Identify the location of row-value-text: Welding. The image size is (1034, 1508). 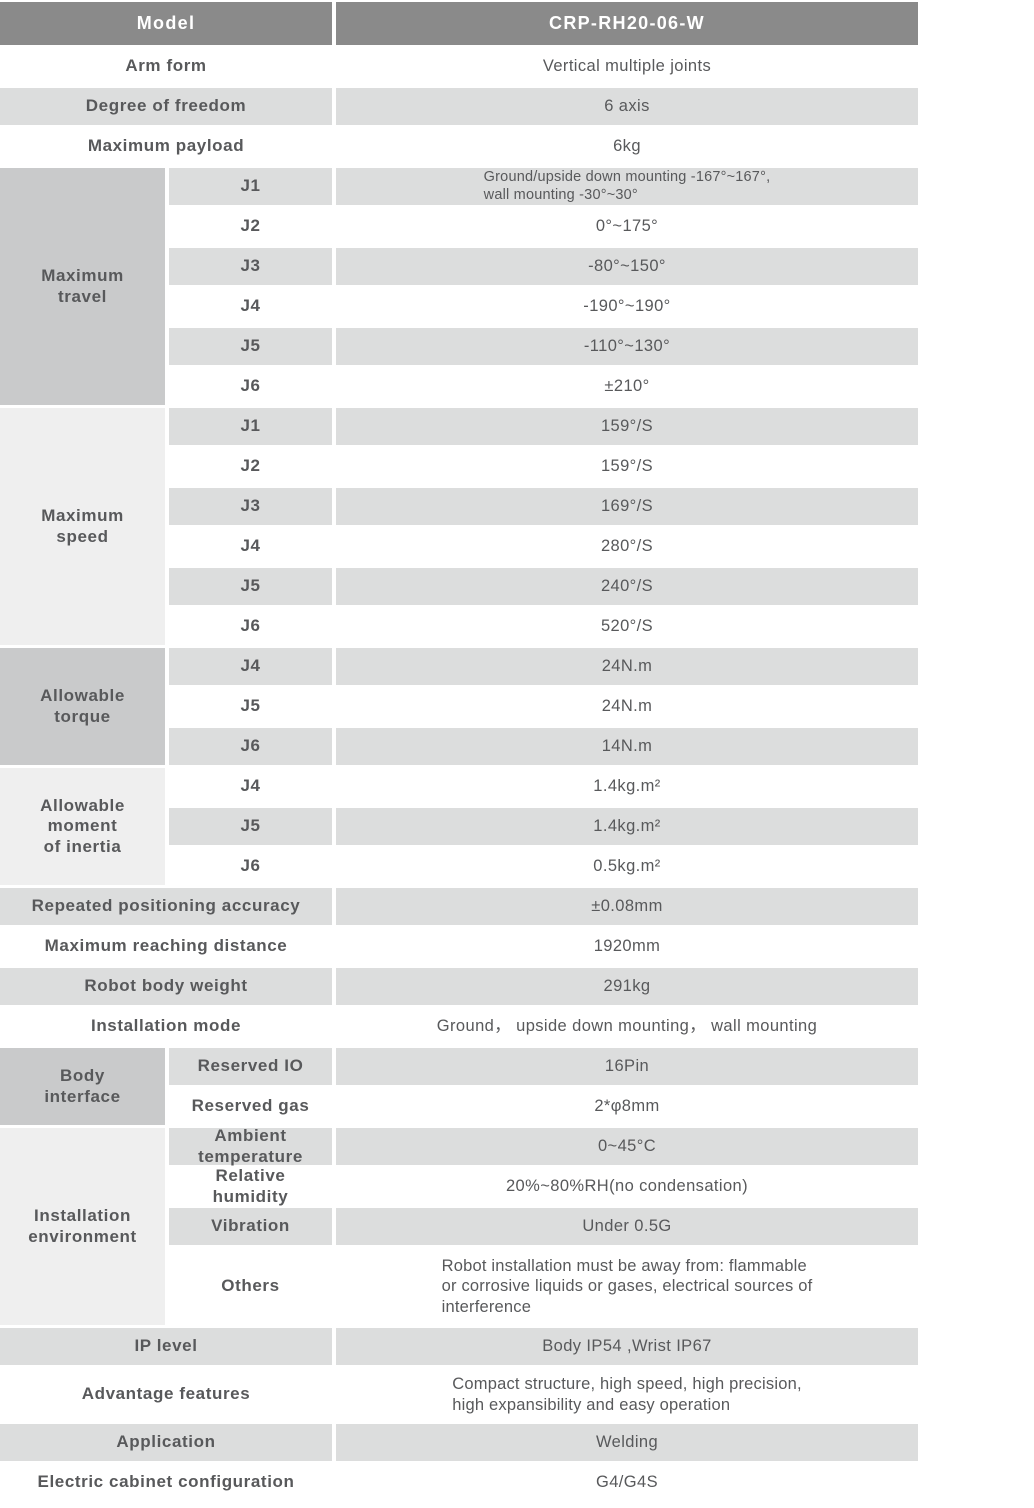
(627, 1441).